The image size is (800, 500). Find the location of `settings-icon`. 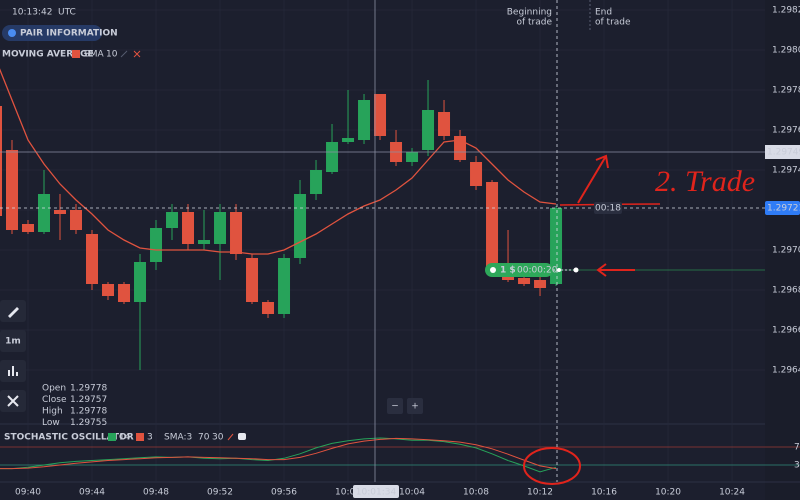

settings-icon is located at coordinates (242, 436).